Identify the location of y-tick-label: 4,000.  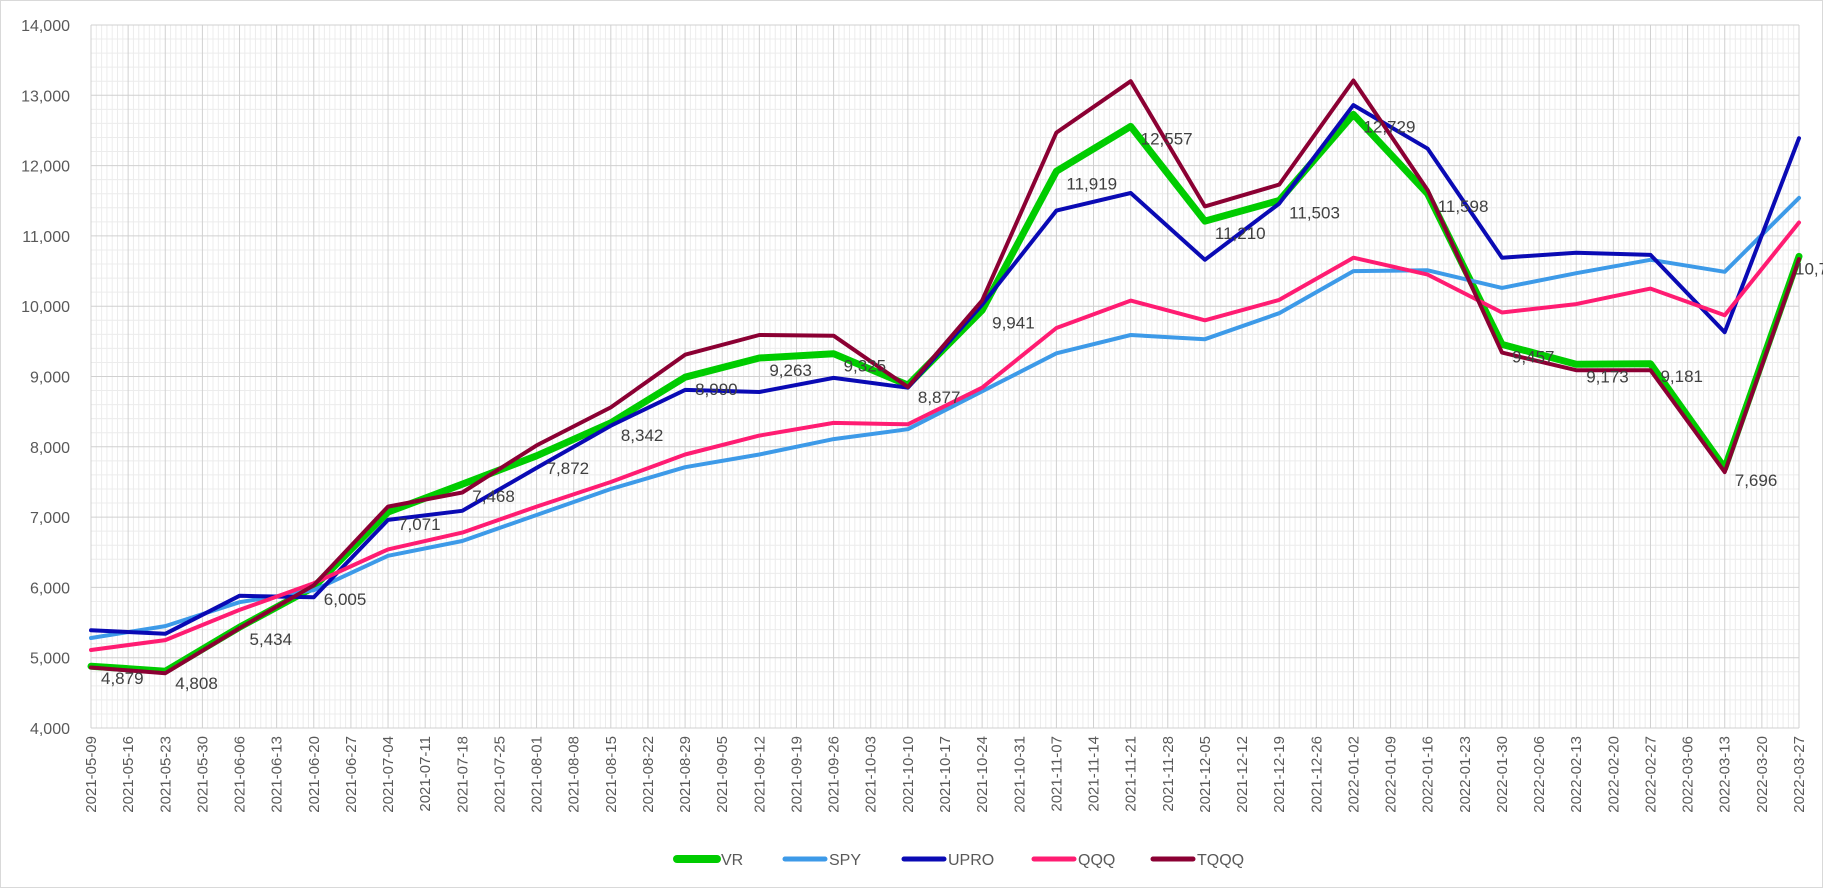
(50, 729).